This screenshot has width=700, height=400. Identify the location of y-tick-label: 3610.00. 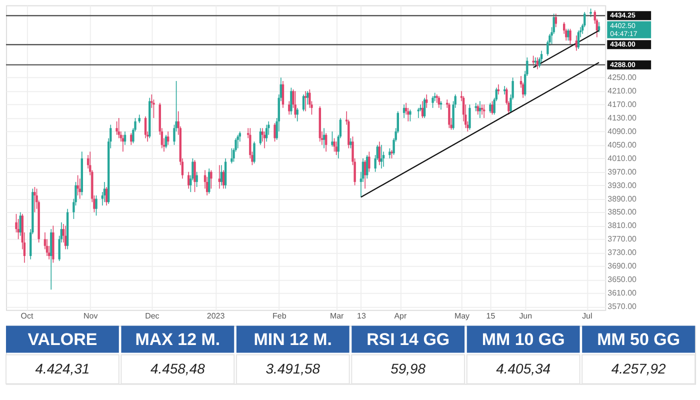
(623, 293).